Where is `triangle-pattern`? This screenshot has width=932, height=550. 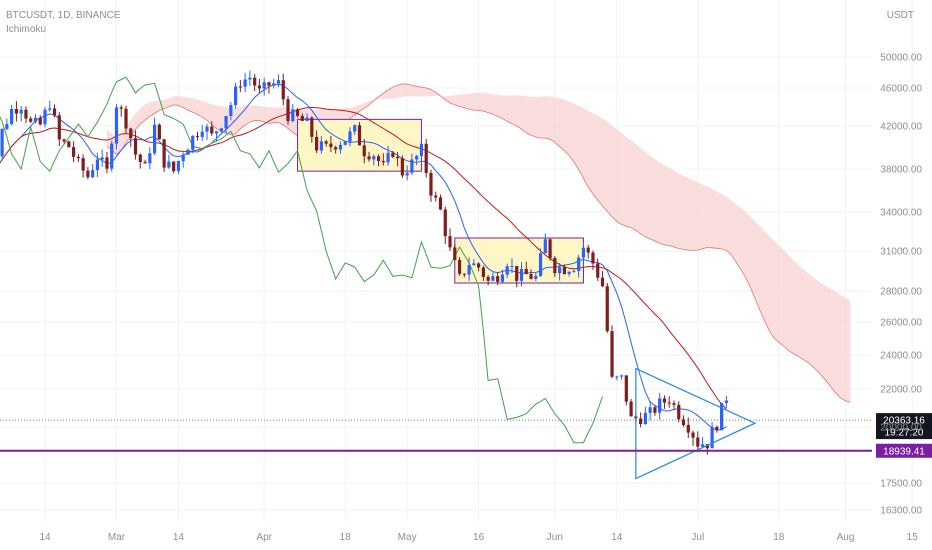 triangle-pattern is located at coordinates (696, 423).